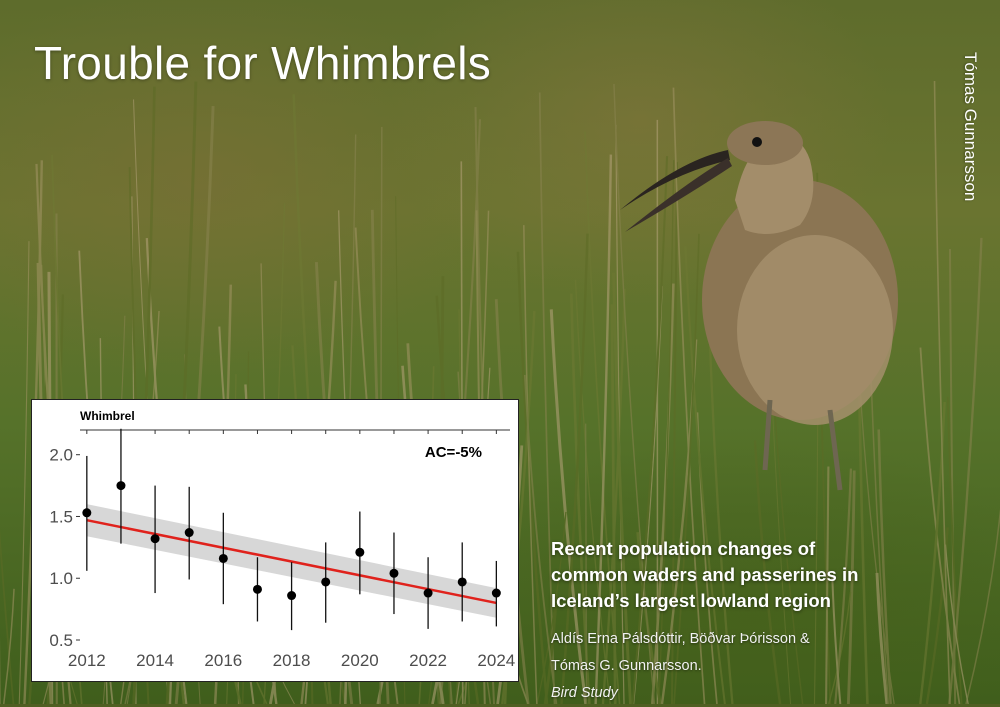  I want to click on paper-title-line: common waders and passerines in, so click(766, 575).